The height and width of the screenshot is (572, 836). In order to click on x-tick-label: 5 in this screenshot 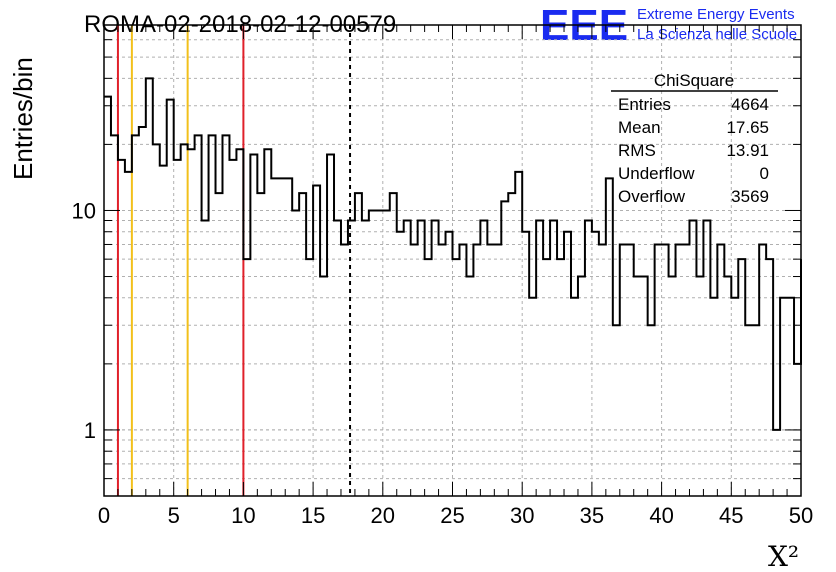, I will do `click(174, 515)`.